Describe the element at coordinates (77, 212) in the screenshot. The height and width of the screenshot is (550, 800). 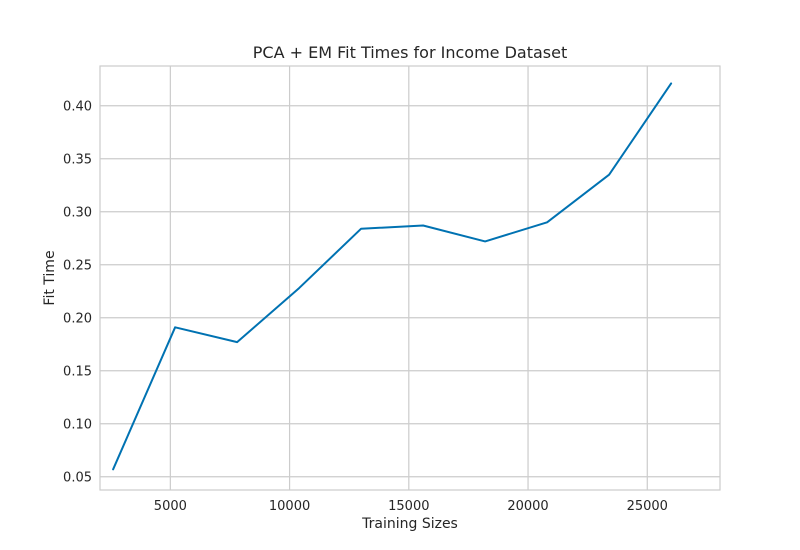
I see `y-tick-label: 0.30` at that location.